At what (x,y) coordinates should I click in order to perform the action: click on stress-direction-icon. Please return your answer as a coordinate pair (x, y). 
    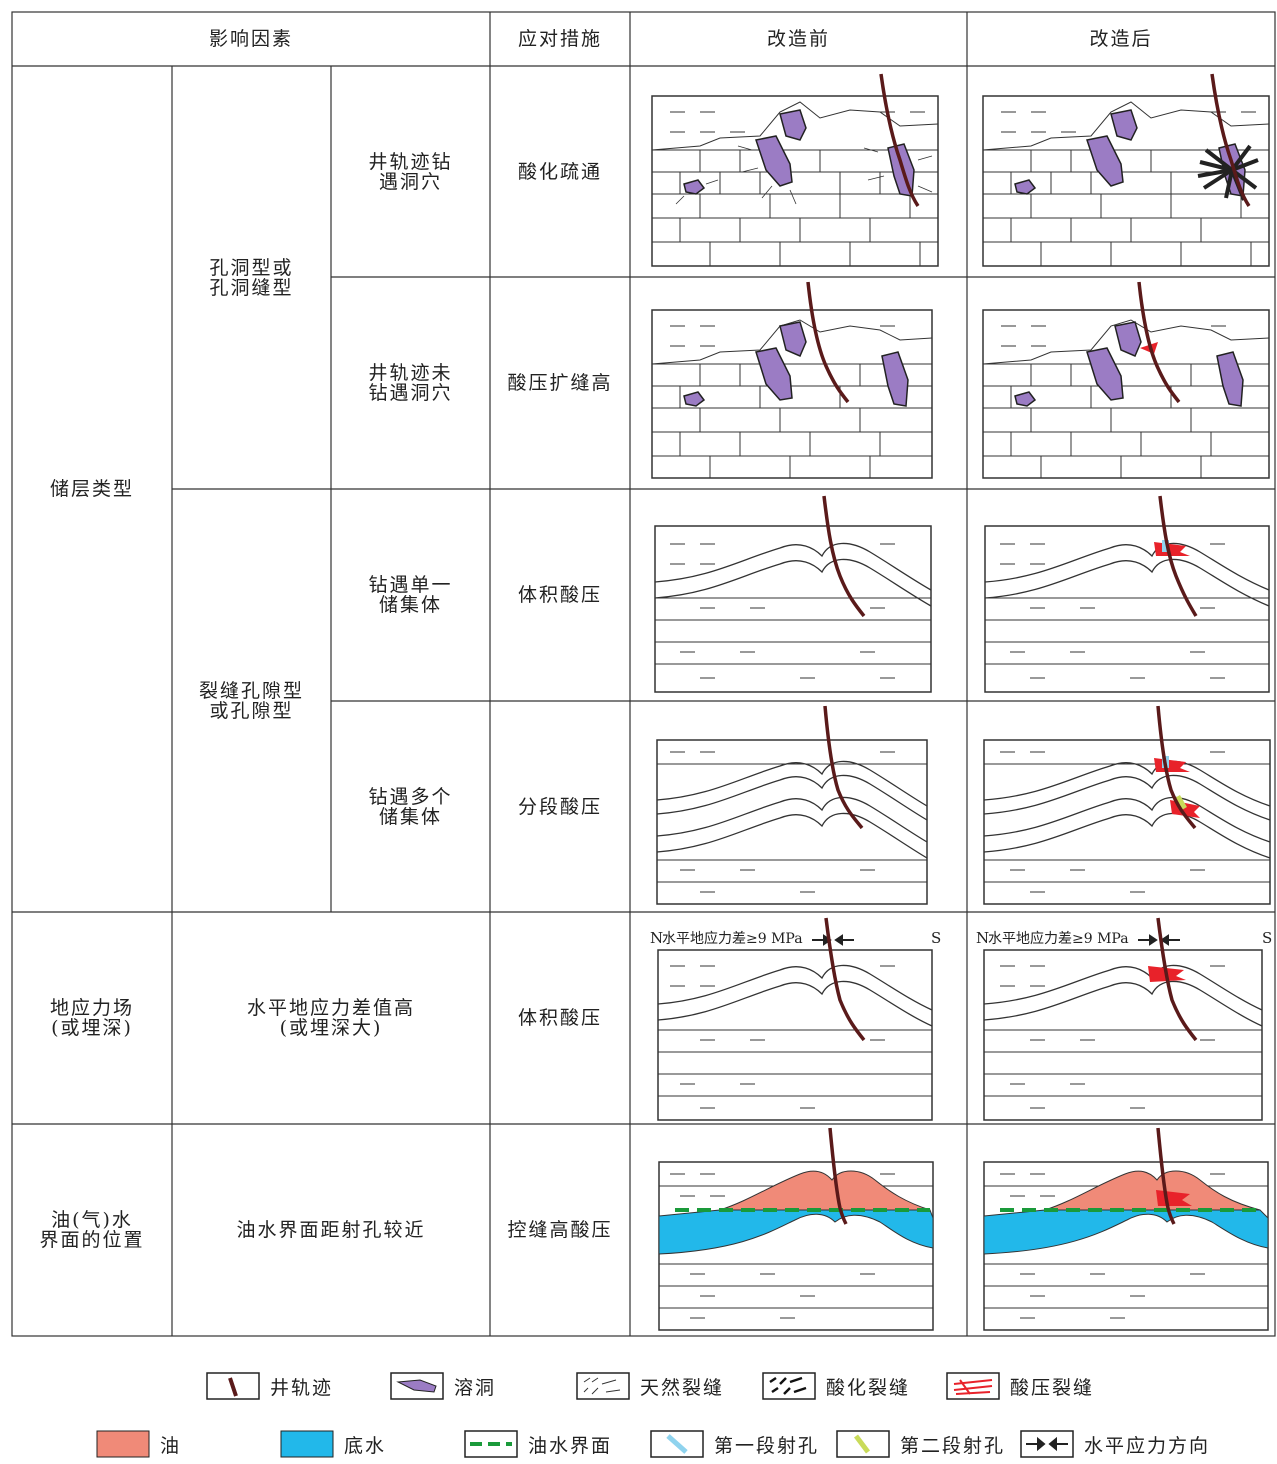
    Looking at the image, I should click on (1047, 1444).